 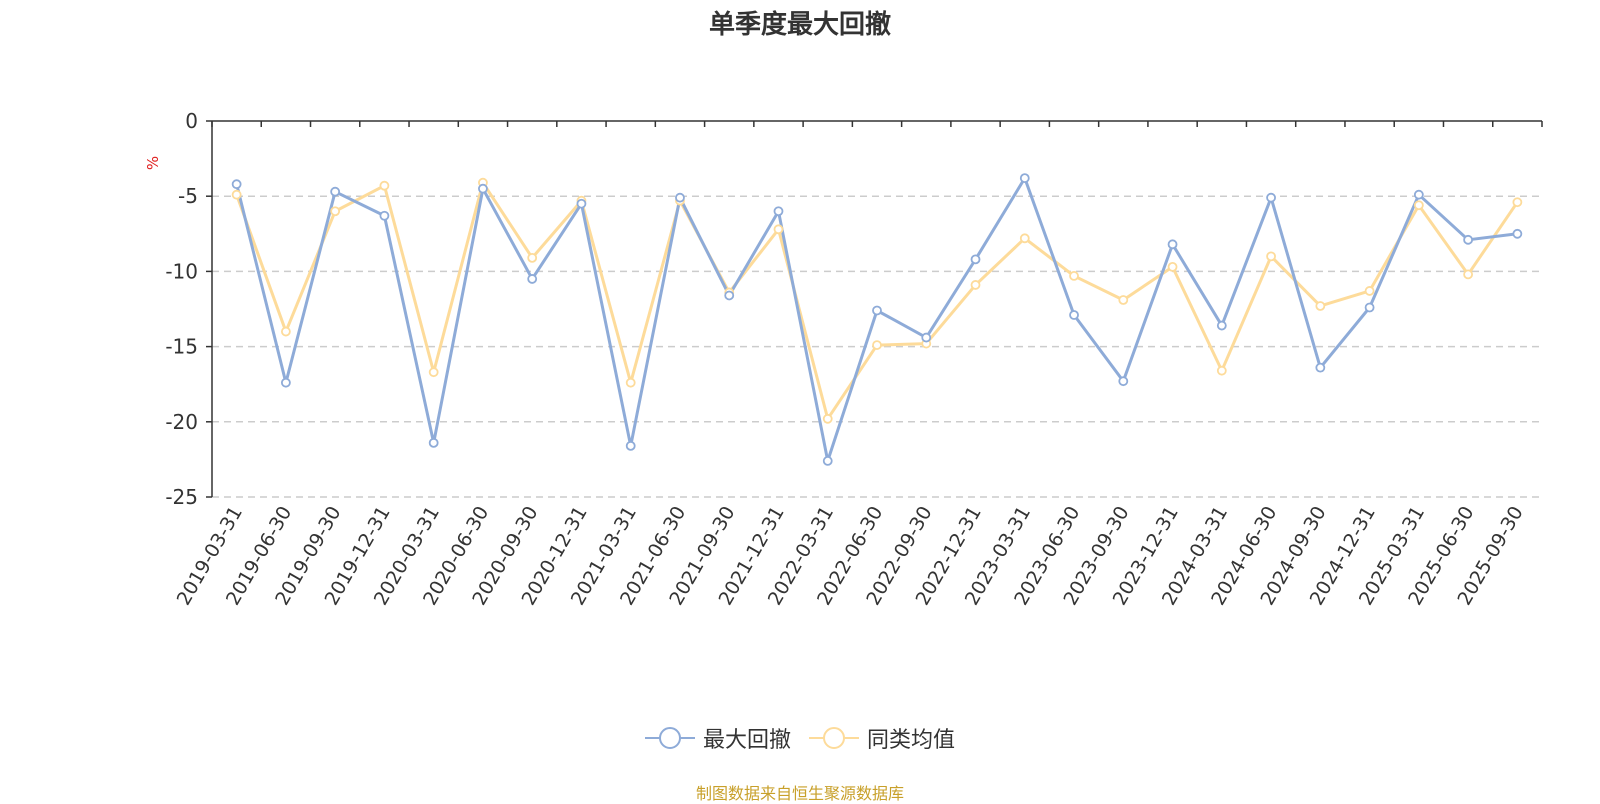 I want to click on y-tick-label: -25, so click(x=181, y=497).